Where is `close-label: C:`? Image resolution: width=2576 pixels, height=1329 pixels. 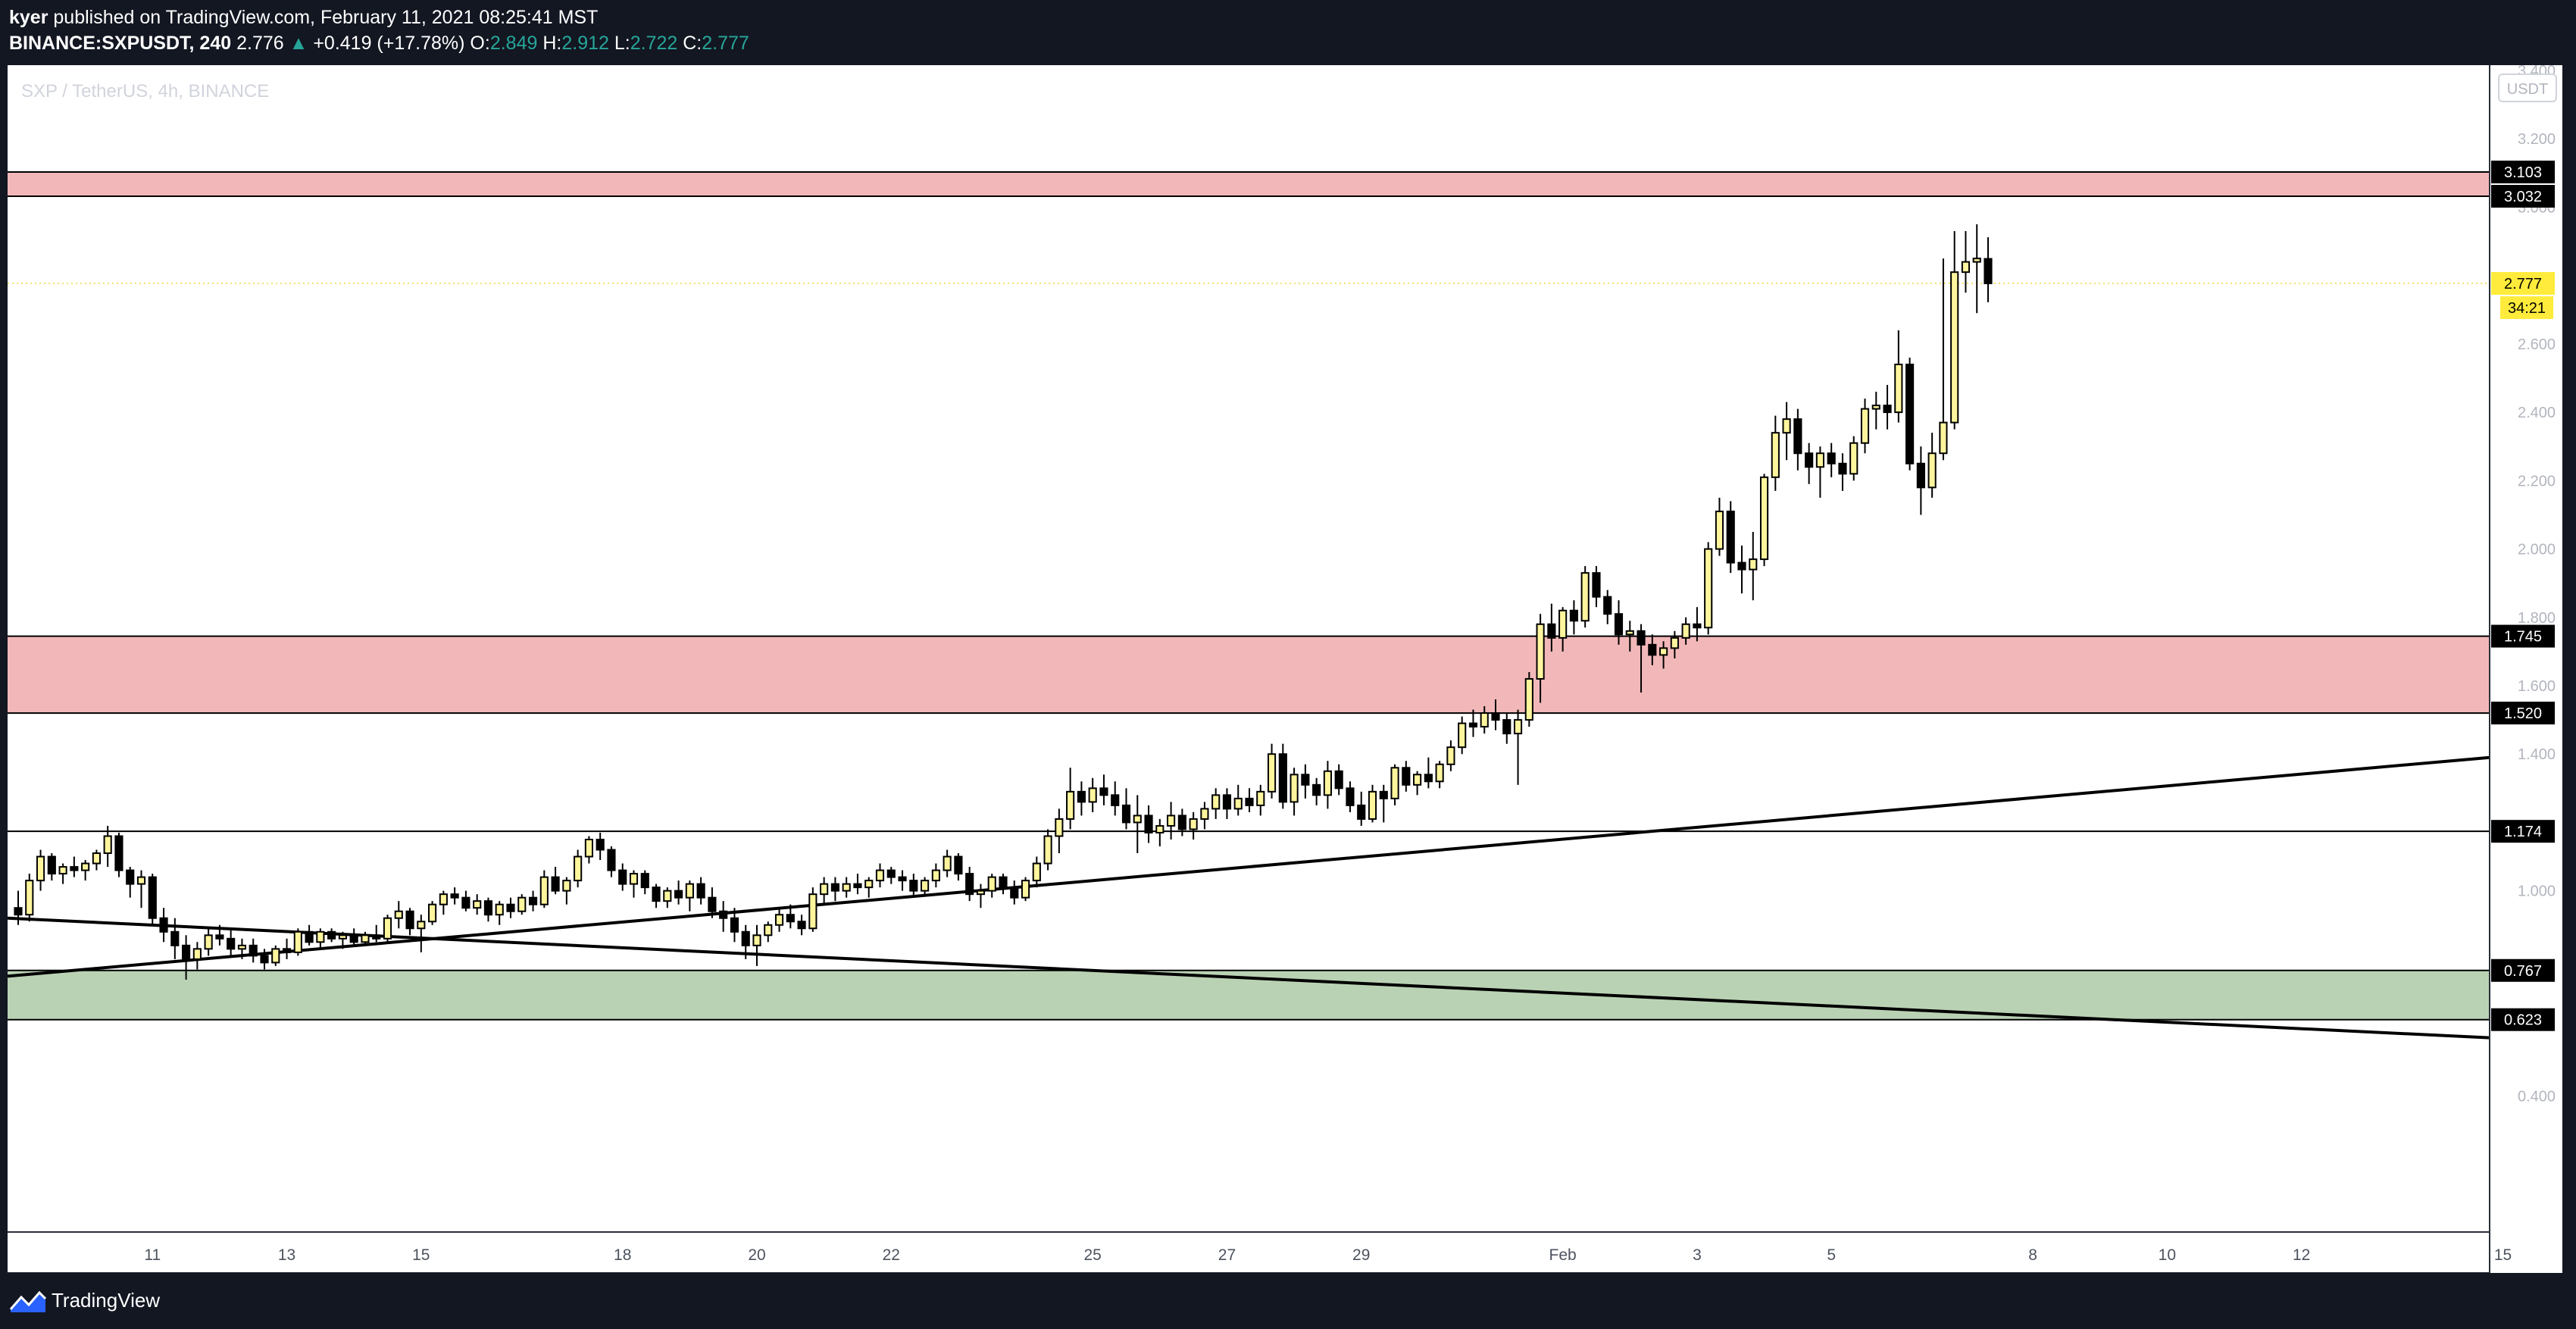
close-label: C: is located at coordinates (692, 43).